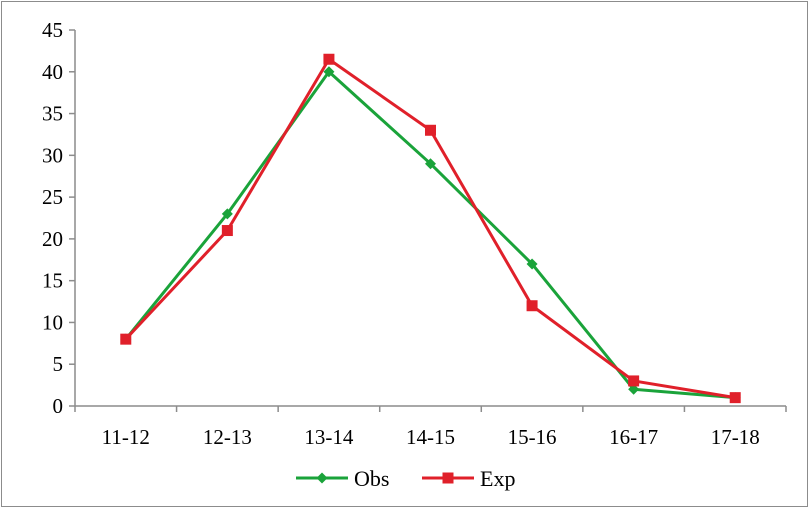  Describe the element at coordinates (328, 437) in the screenshot. I see `x-tick-label: 13-14` at that location.